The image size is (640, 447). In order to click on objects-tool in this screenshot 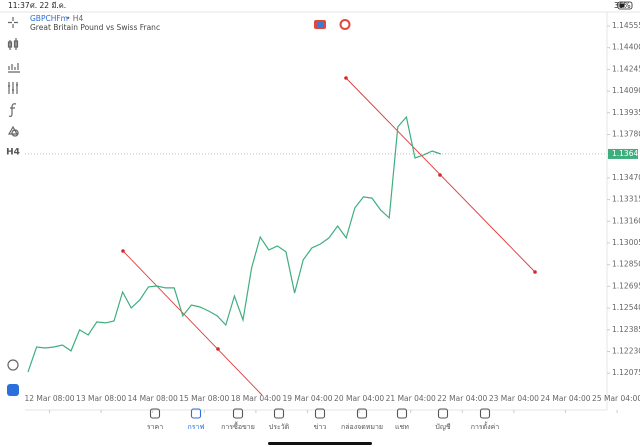, I will do `click(13, 131)`.